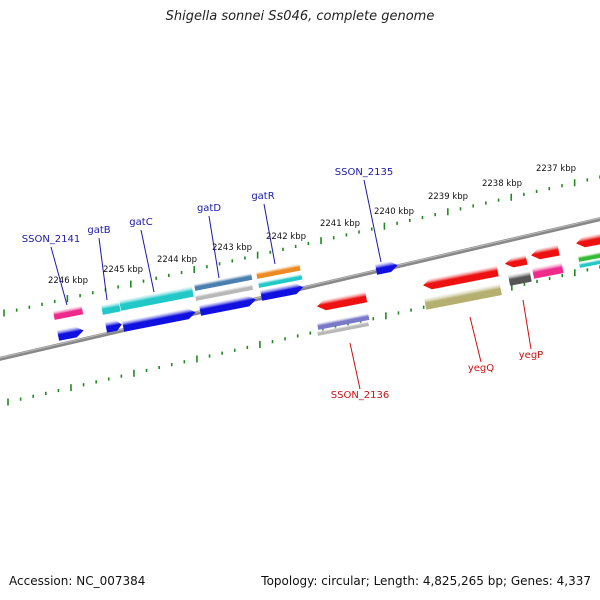  I want to click on accession-label: Accession:, so click(41, 581).